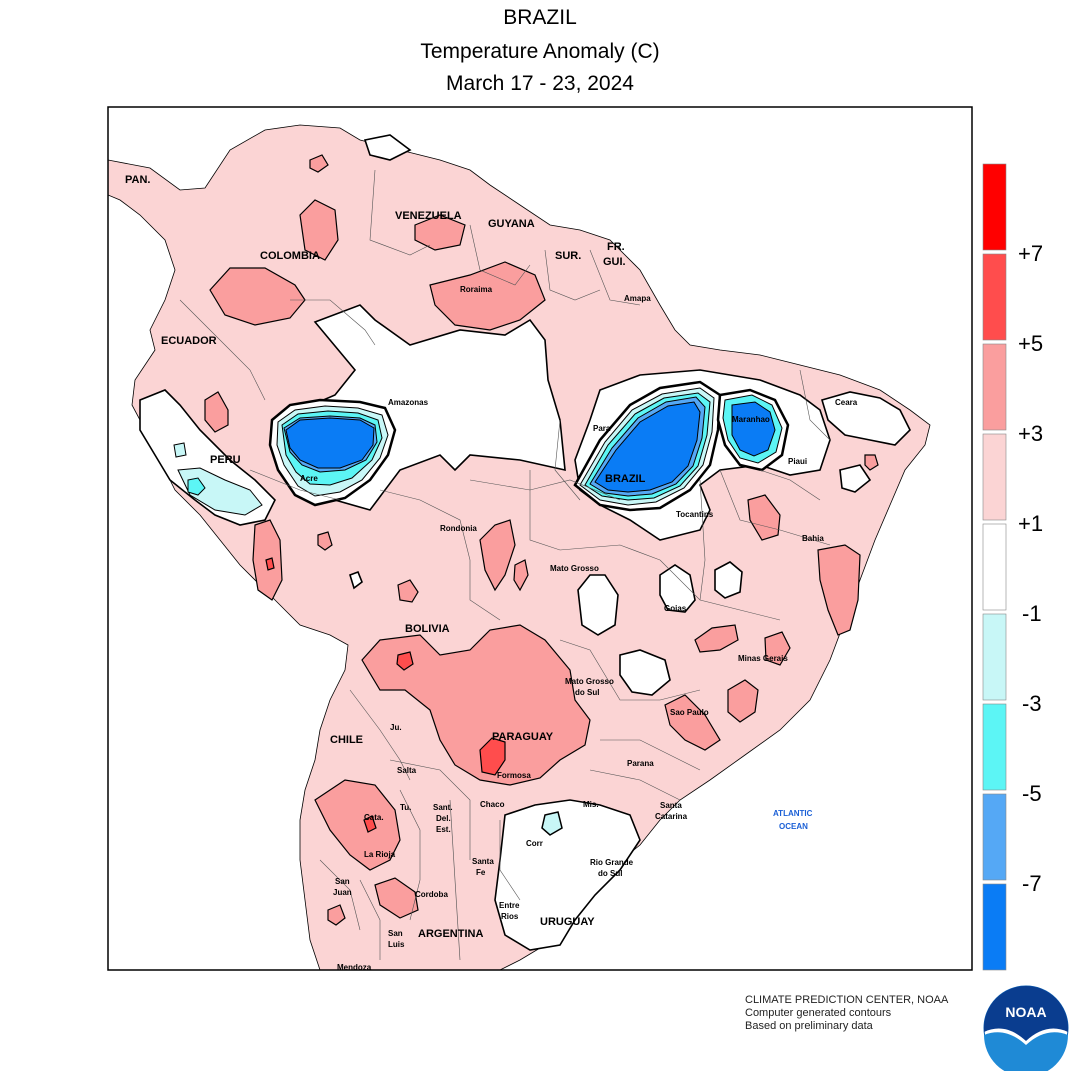 The width and height of the screenshot is (1080, 1080). I want to click on label-peru: PERU, so click(225, 460).